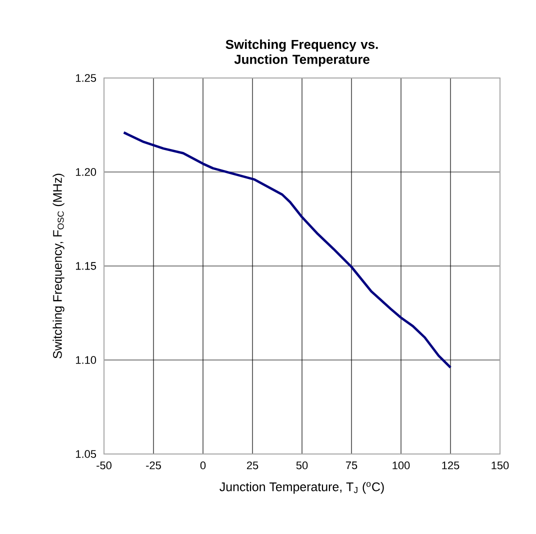 The width and height of the screenshot is (536, 534). Describe the element at coordinates (352, 466) in the screenshot. I see `x-tick-label: 75` at that location.